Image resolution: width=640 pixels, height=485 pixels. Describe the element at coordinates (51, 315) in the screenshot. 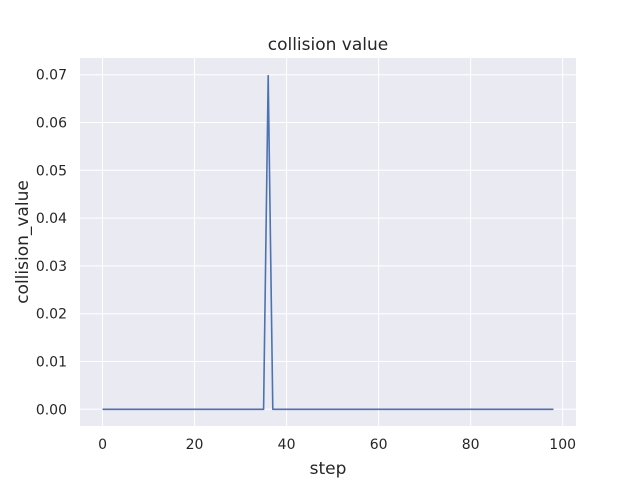

I see `y-tick-label: 0.02` at that location.